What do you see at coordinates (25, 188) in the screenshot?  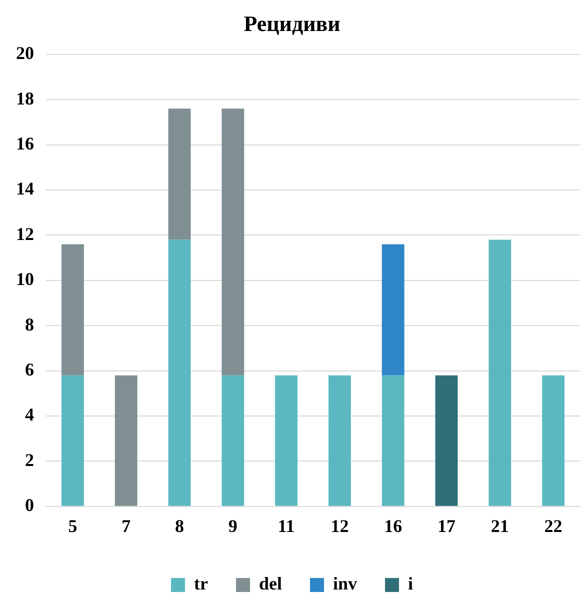 I see `y-tick-label: 14` at bounding box center [25, 188].